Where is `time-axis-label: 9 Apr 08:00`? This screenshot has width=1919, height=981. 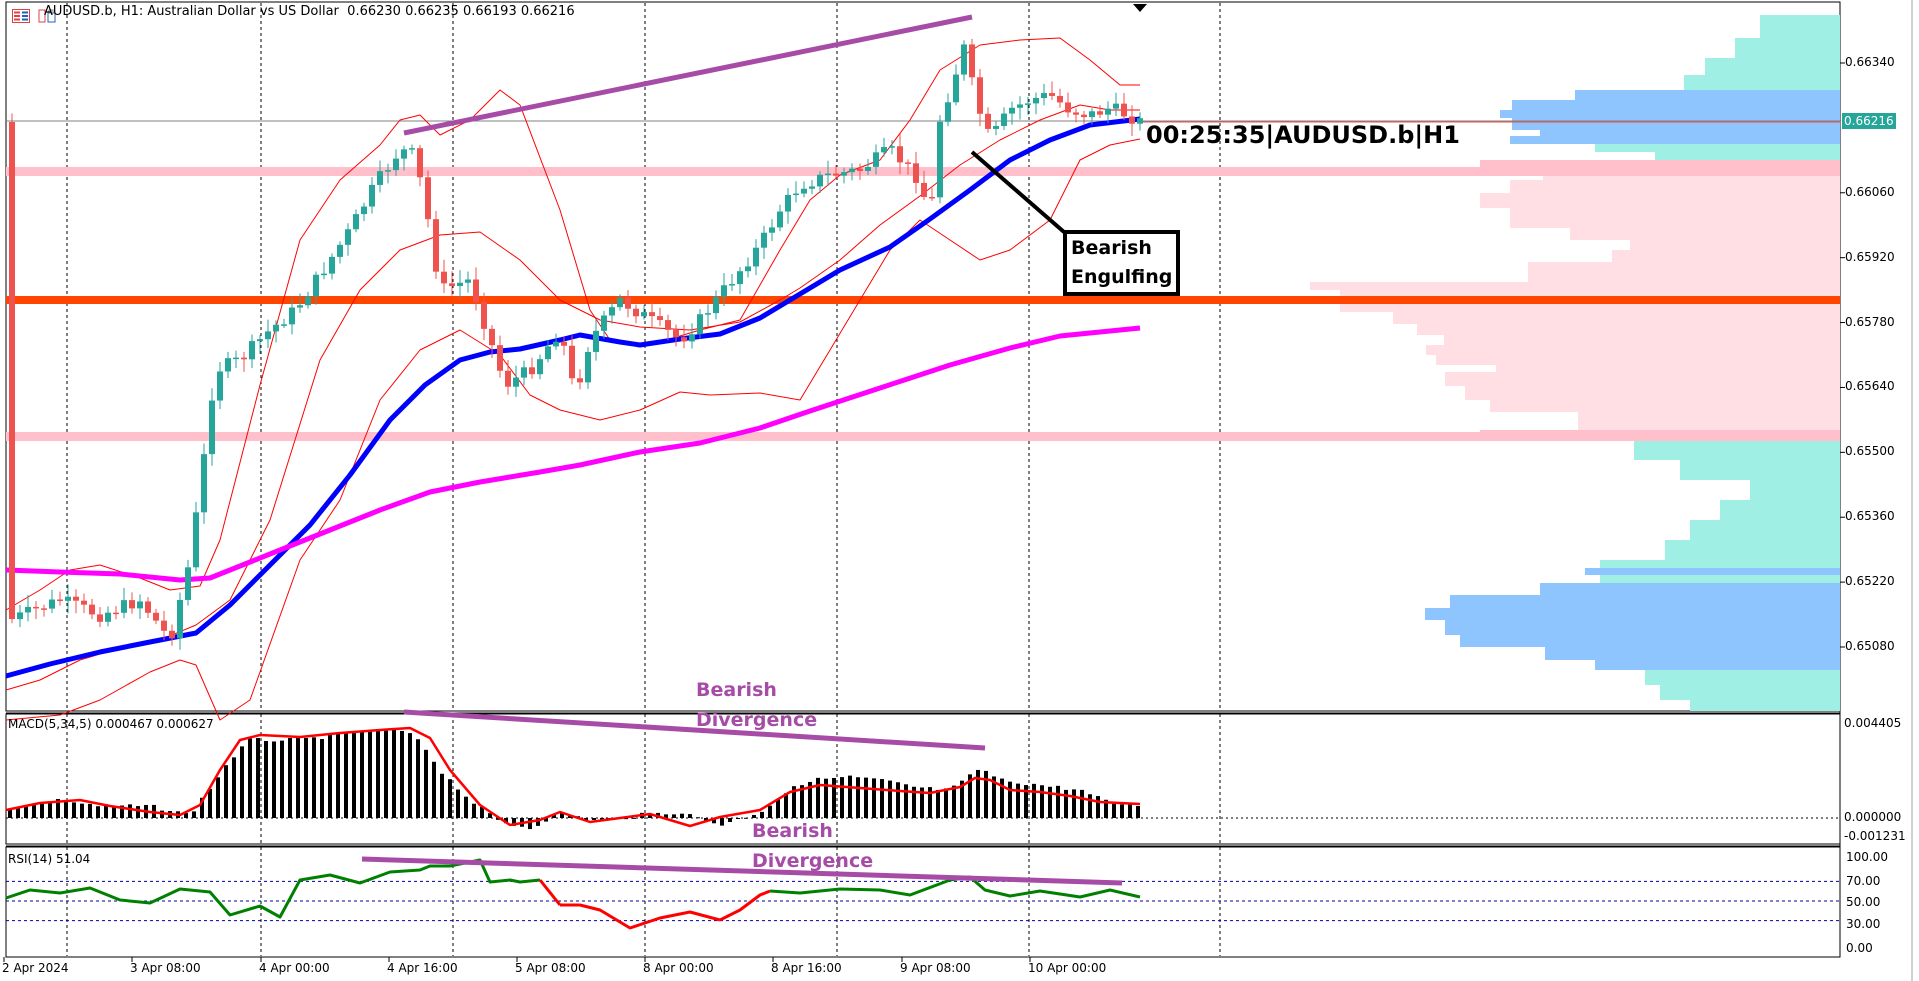
time-axis-label: 9 Apr 08:00 is located at coordinates (935, 968).